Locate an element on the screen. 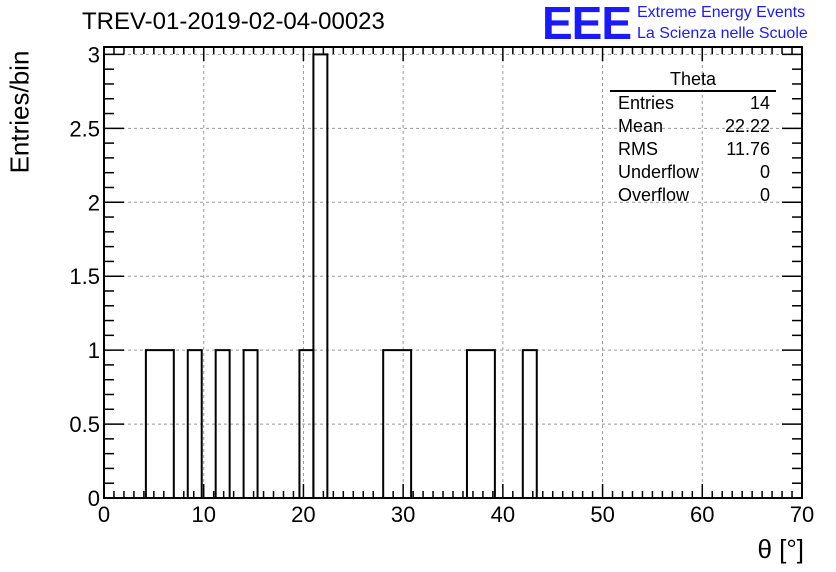 The height and width of the screenshot is (572, 836). stats-label: Mean is located at coordinates (641, 126).